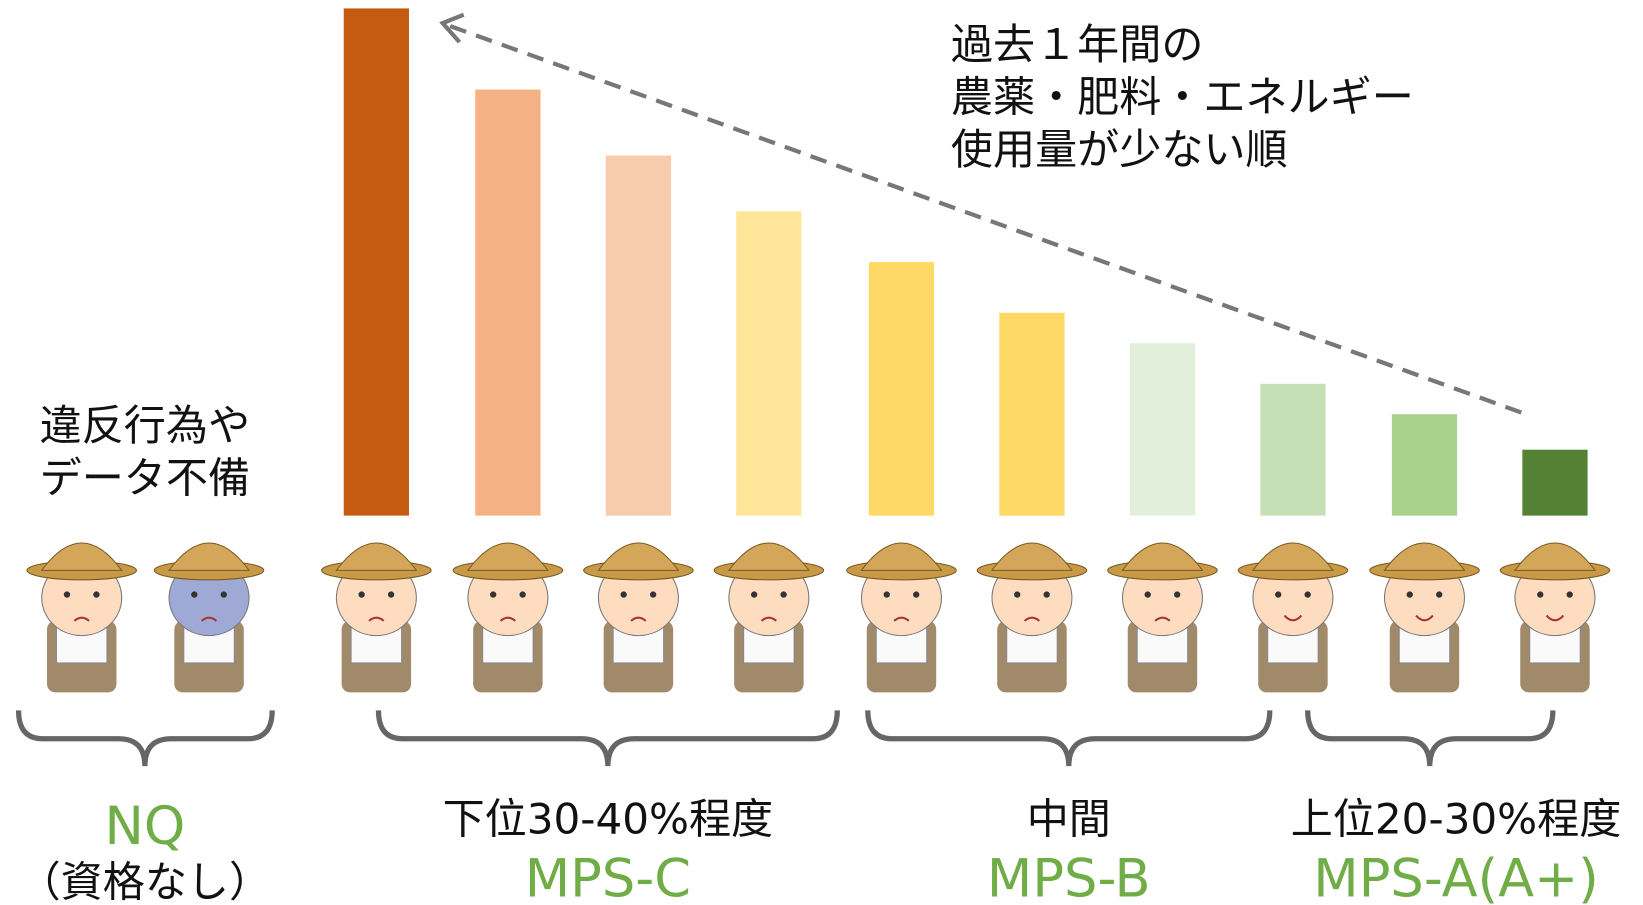  Describe the element at coordinates (1182, 97) in the screenshot. I see `annotation: 農薬・肥料・エネルギー` at that location.